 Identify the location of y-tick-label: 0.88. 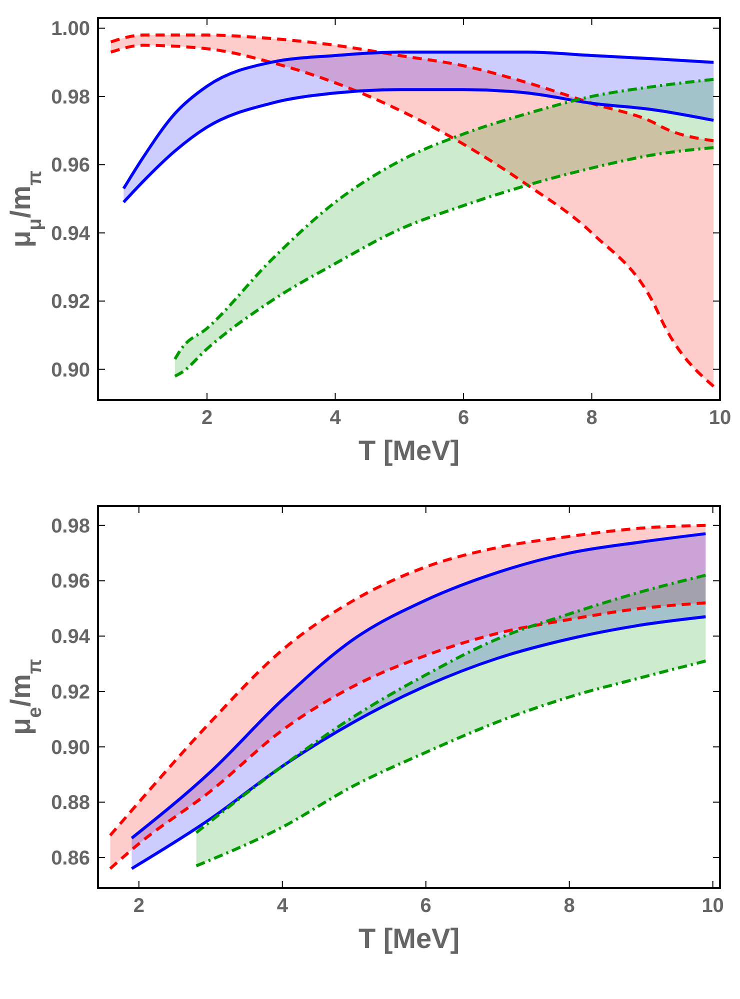
(70, 803).